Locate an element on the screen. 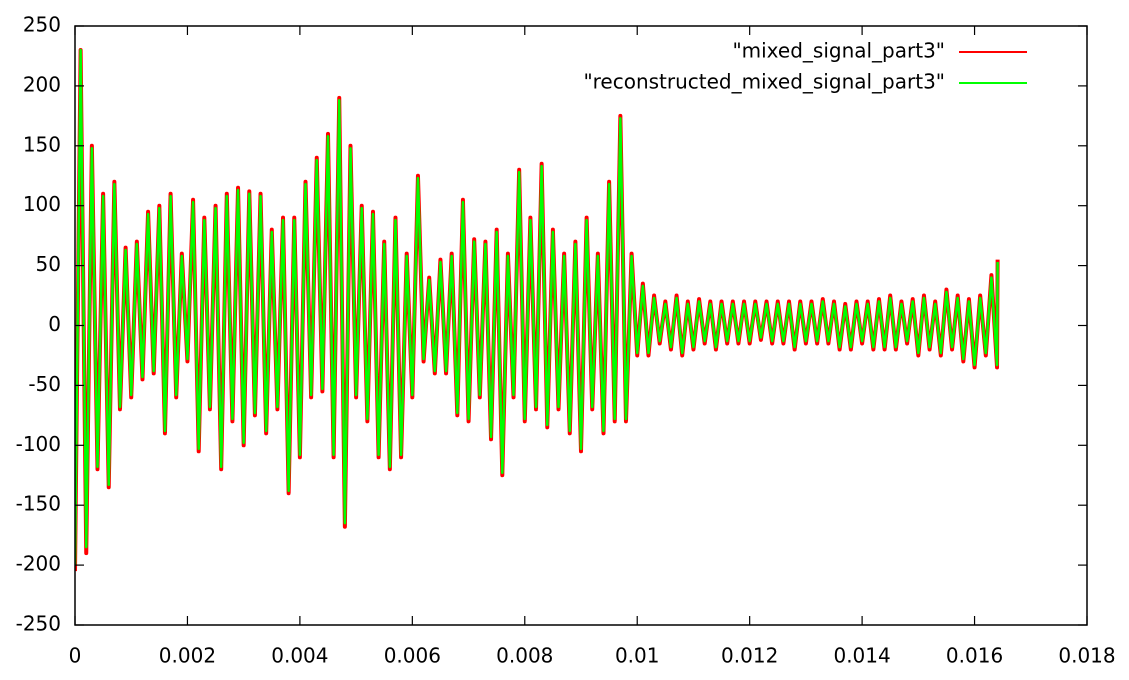  y-tick-label: 100 is located at coordinates (42, 204).